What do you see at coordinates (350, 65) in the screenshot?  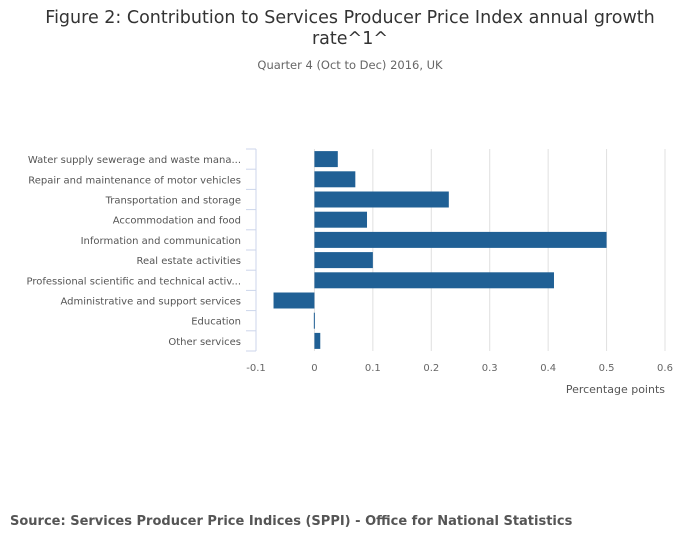 I see `chart-subtitle: Quarter 4 (Oct to Dec) 2016, UK` at bounding box center [350, 65].